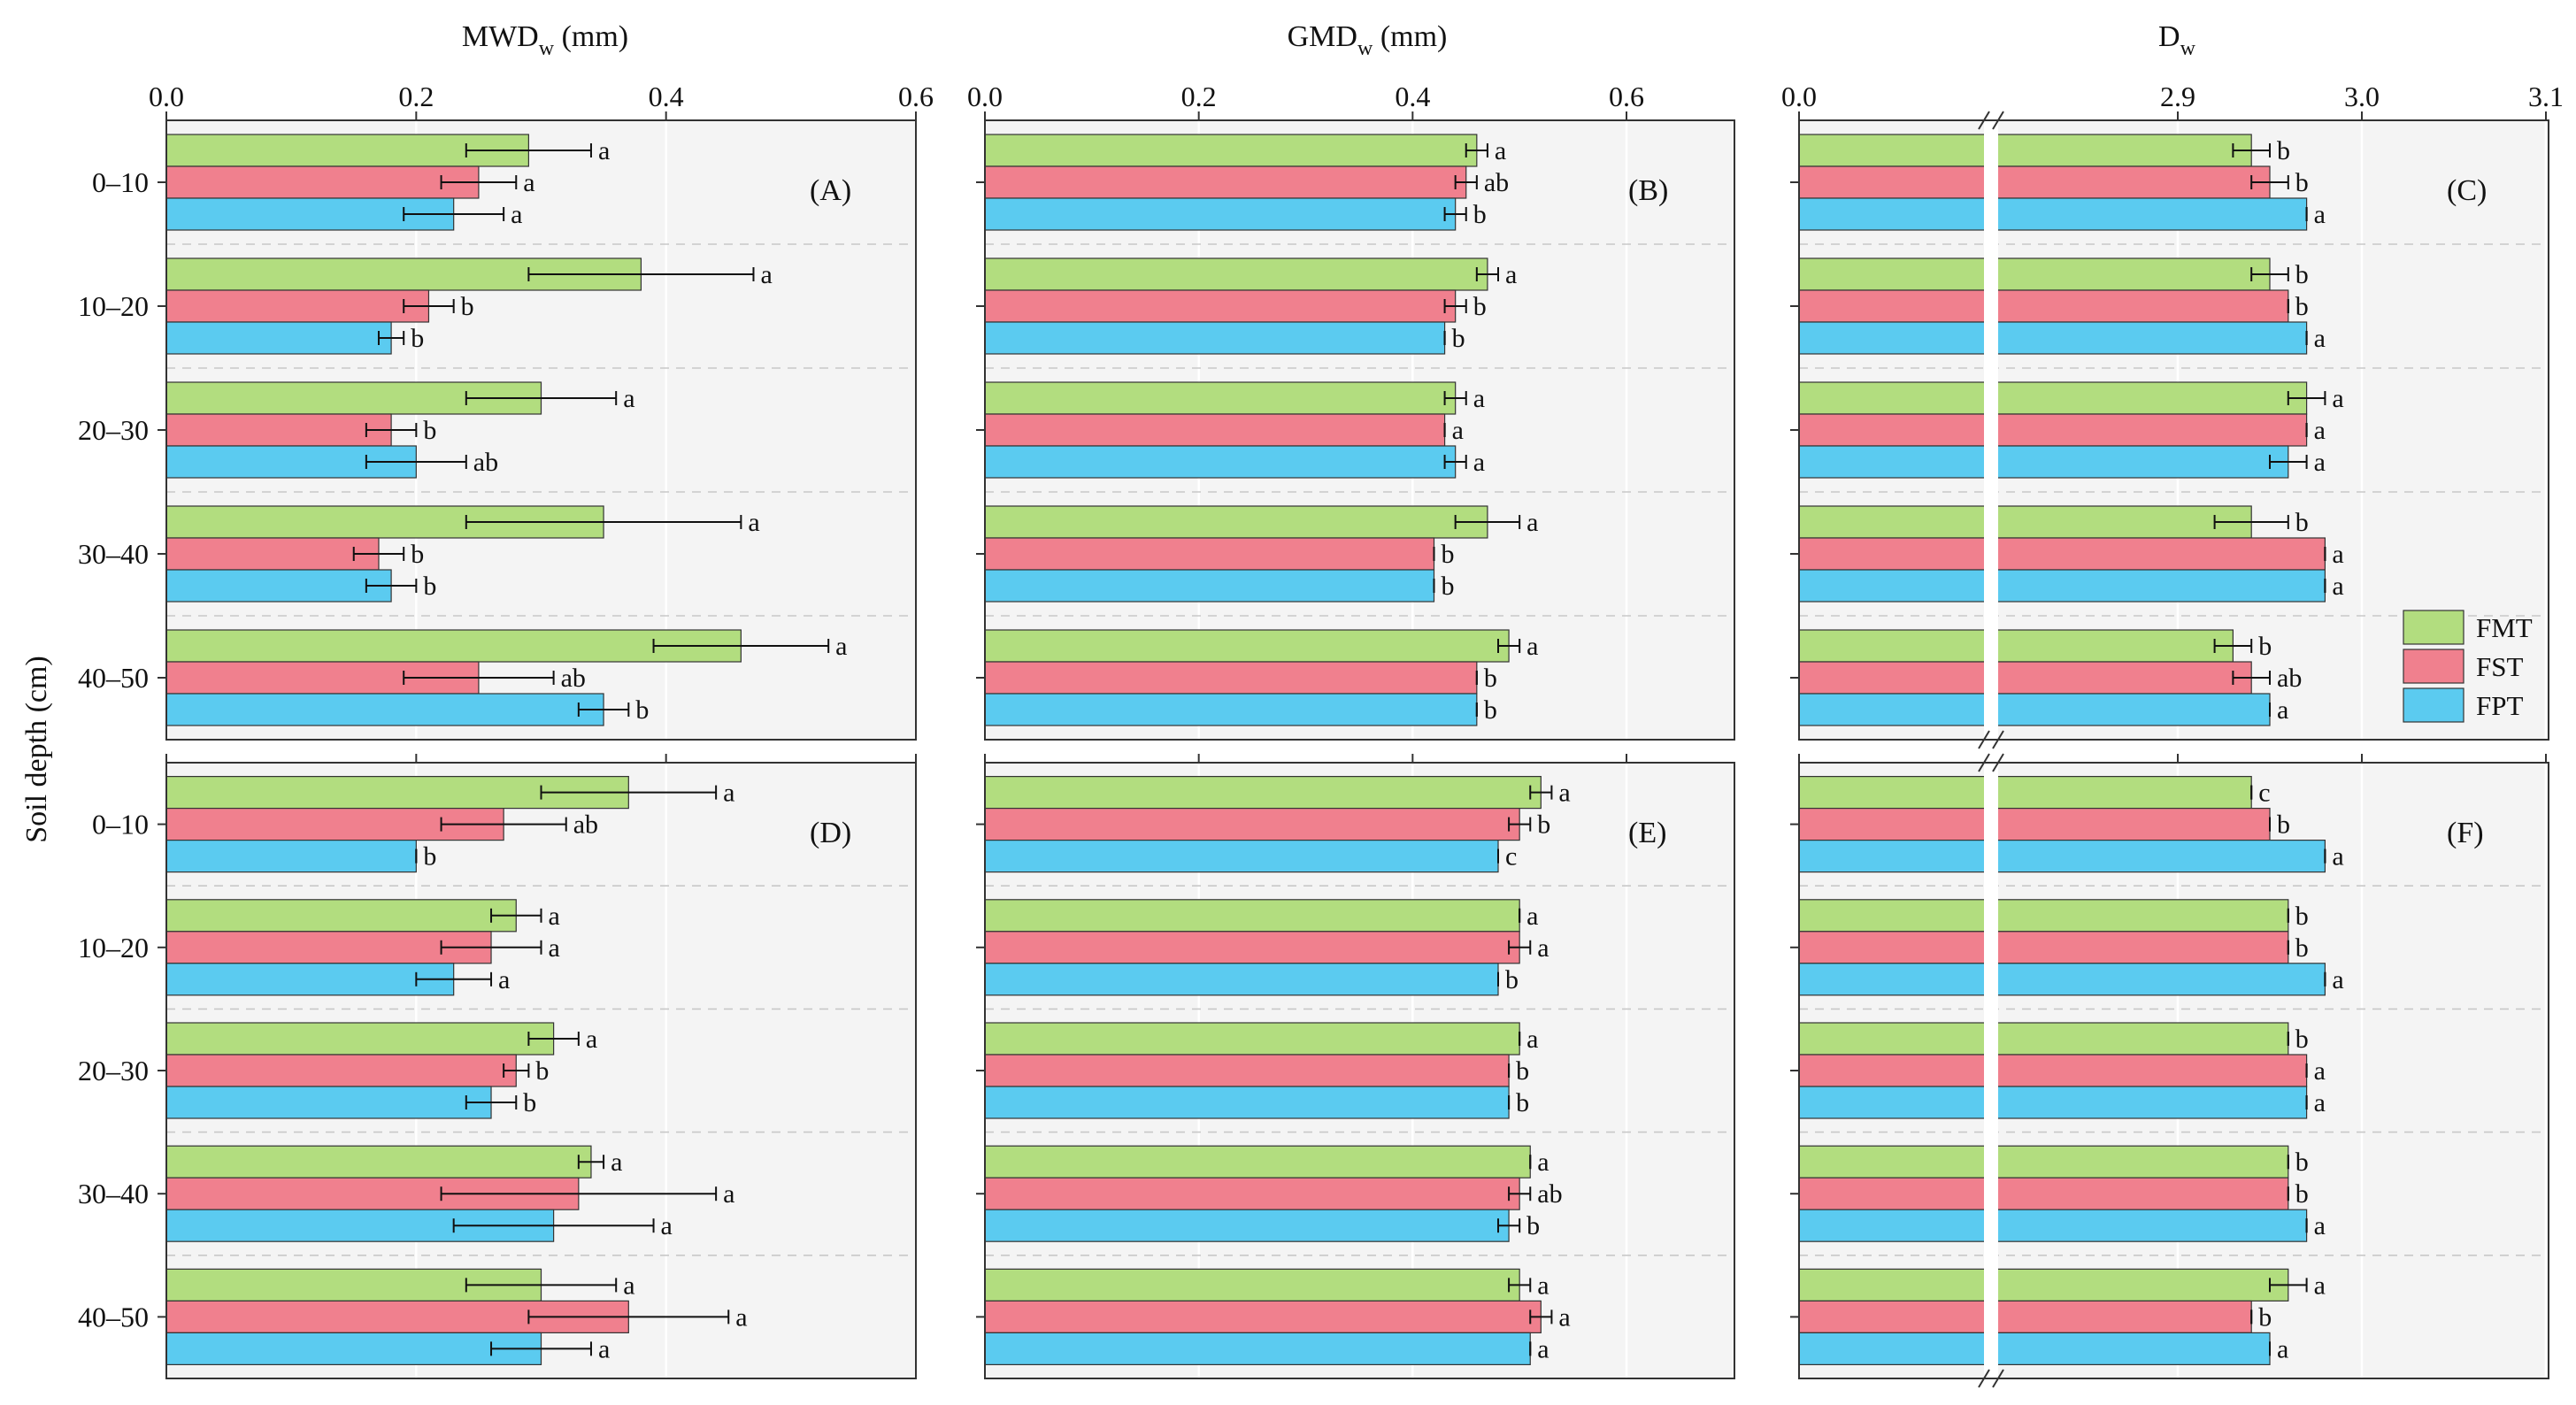 The width and height of the screenshot is (2576, 1405). Describe the element at coordinates (36, 749) in the screenshot. I see `y-axis-title: Soil depth (cm)` at that location.